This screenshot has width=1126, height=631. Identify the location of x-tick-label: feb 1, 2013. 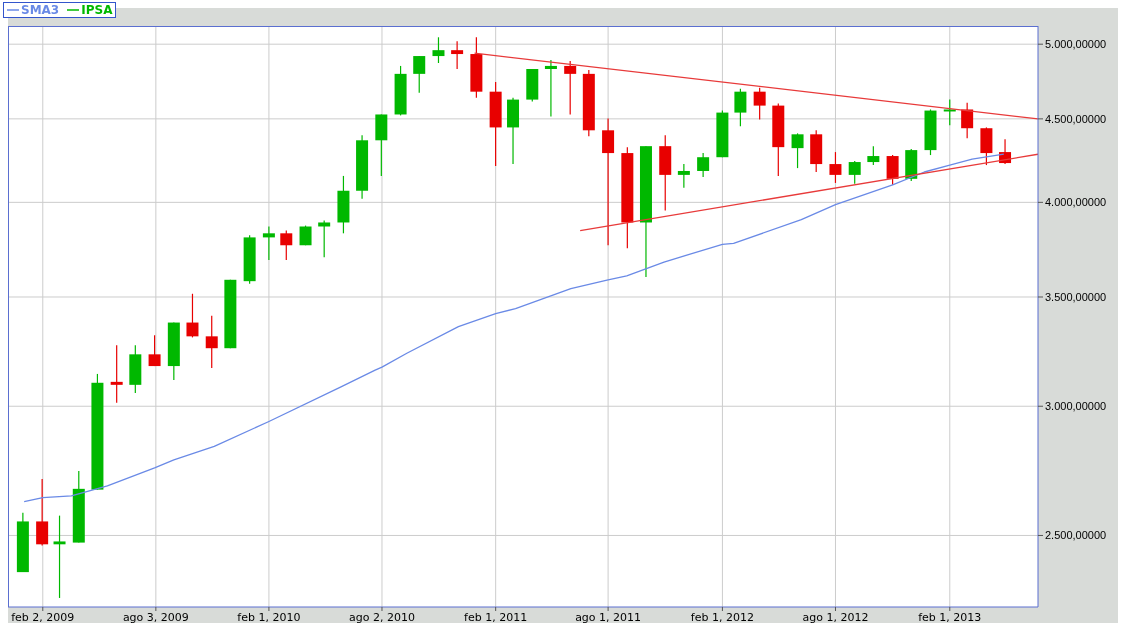
(950, 617).